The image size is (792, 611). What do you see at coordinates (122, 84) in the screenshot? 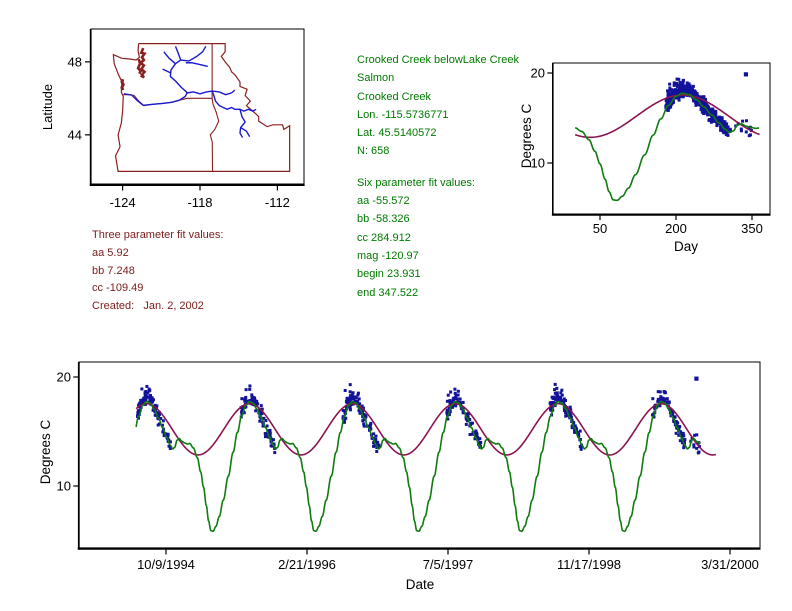
I see `coastal-bays` at bounding box center [122, 84].